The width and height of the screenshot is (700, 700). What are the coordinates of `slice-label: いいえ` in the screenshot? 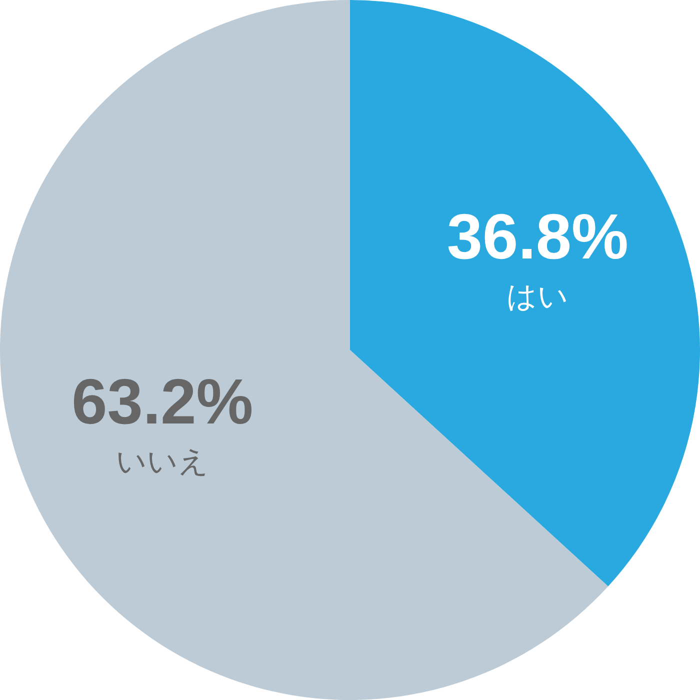 It's located at (162, 462).